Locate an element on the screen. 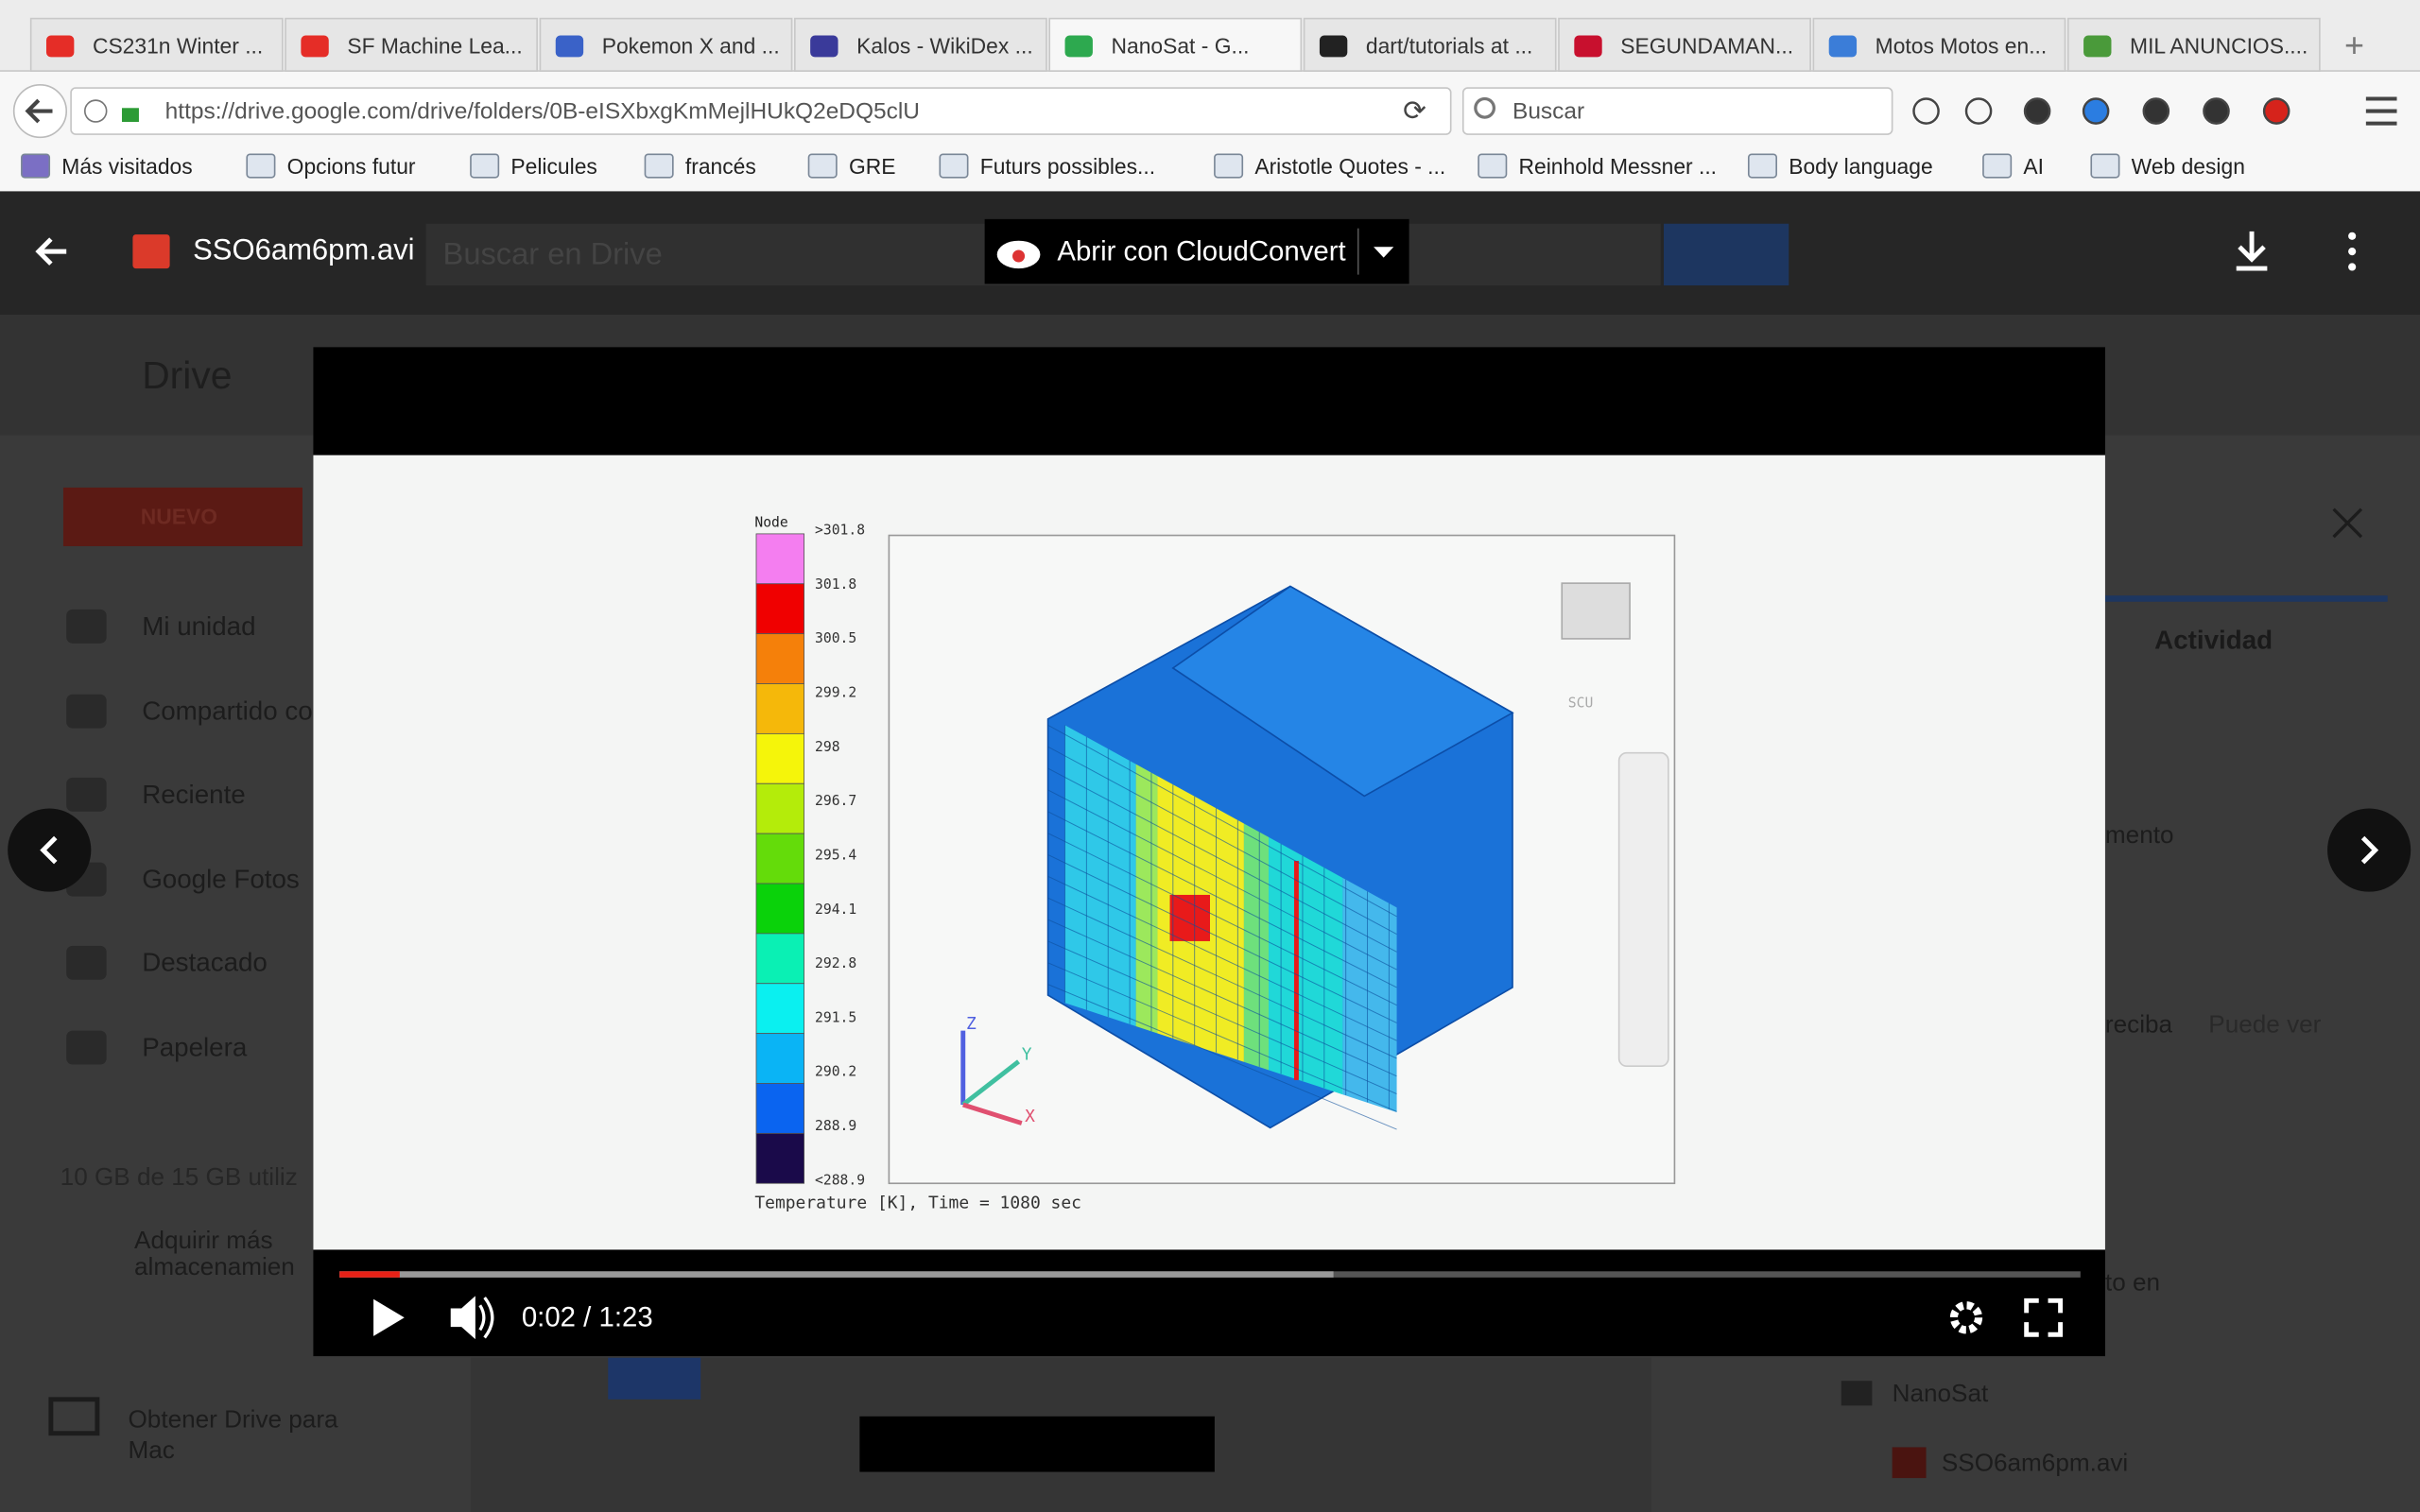 This screenshot has width=2420, height=1512. bookmark: AI is located at coordinates (2033, 166).